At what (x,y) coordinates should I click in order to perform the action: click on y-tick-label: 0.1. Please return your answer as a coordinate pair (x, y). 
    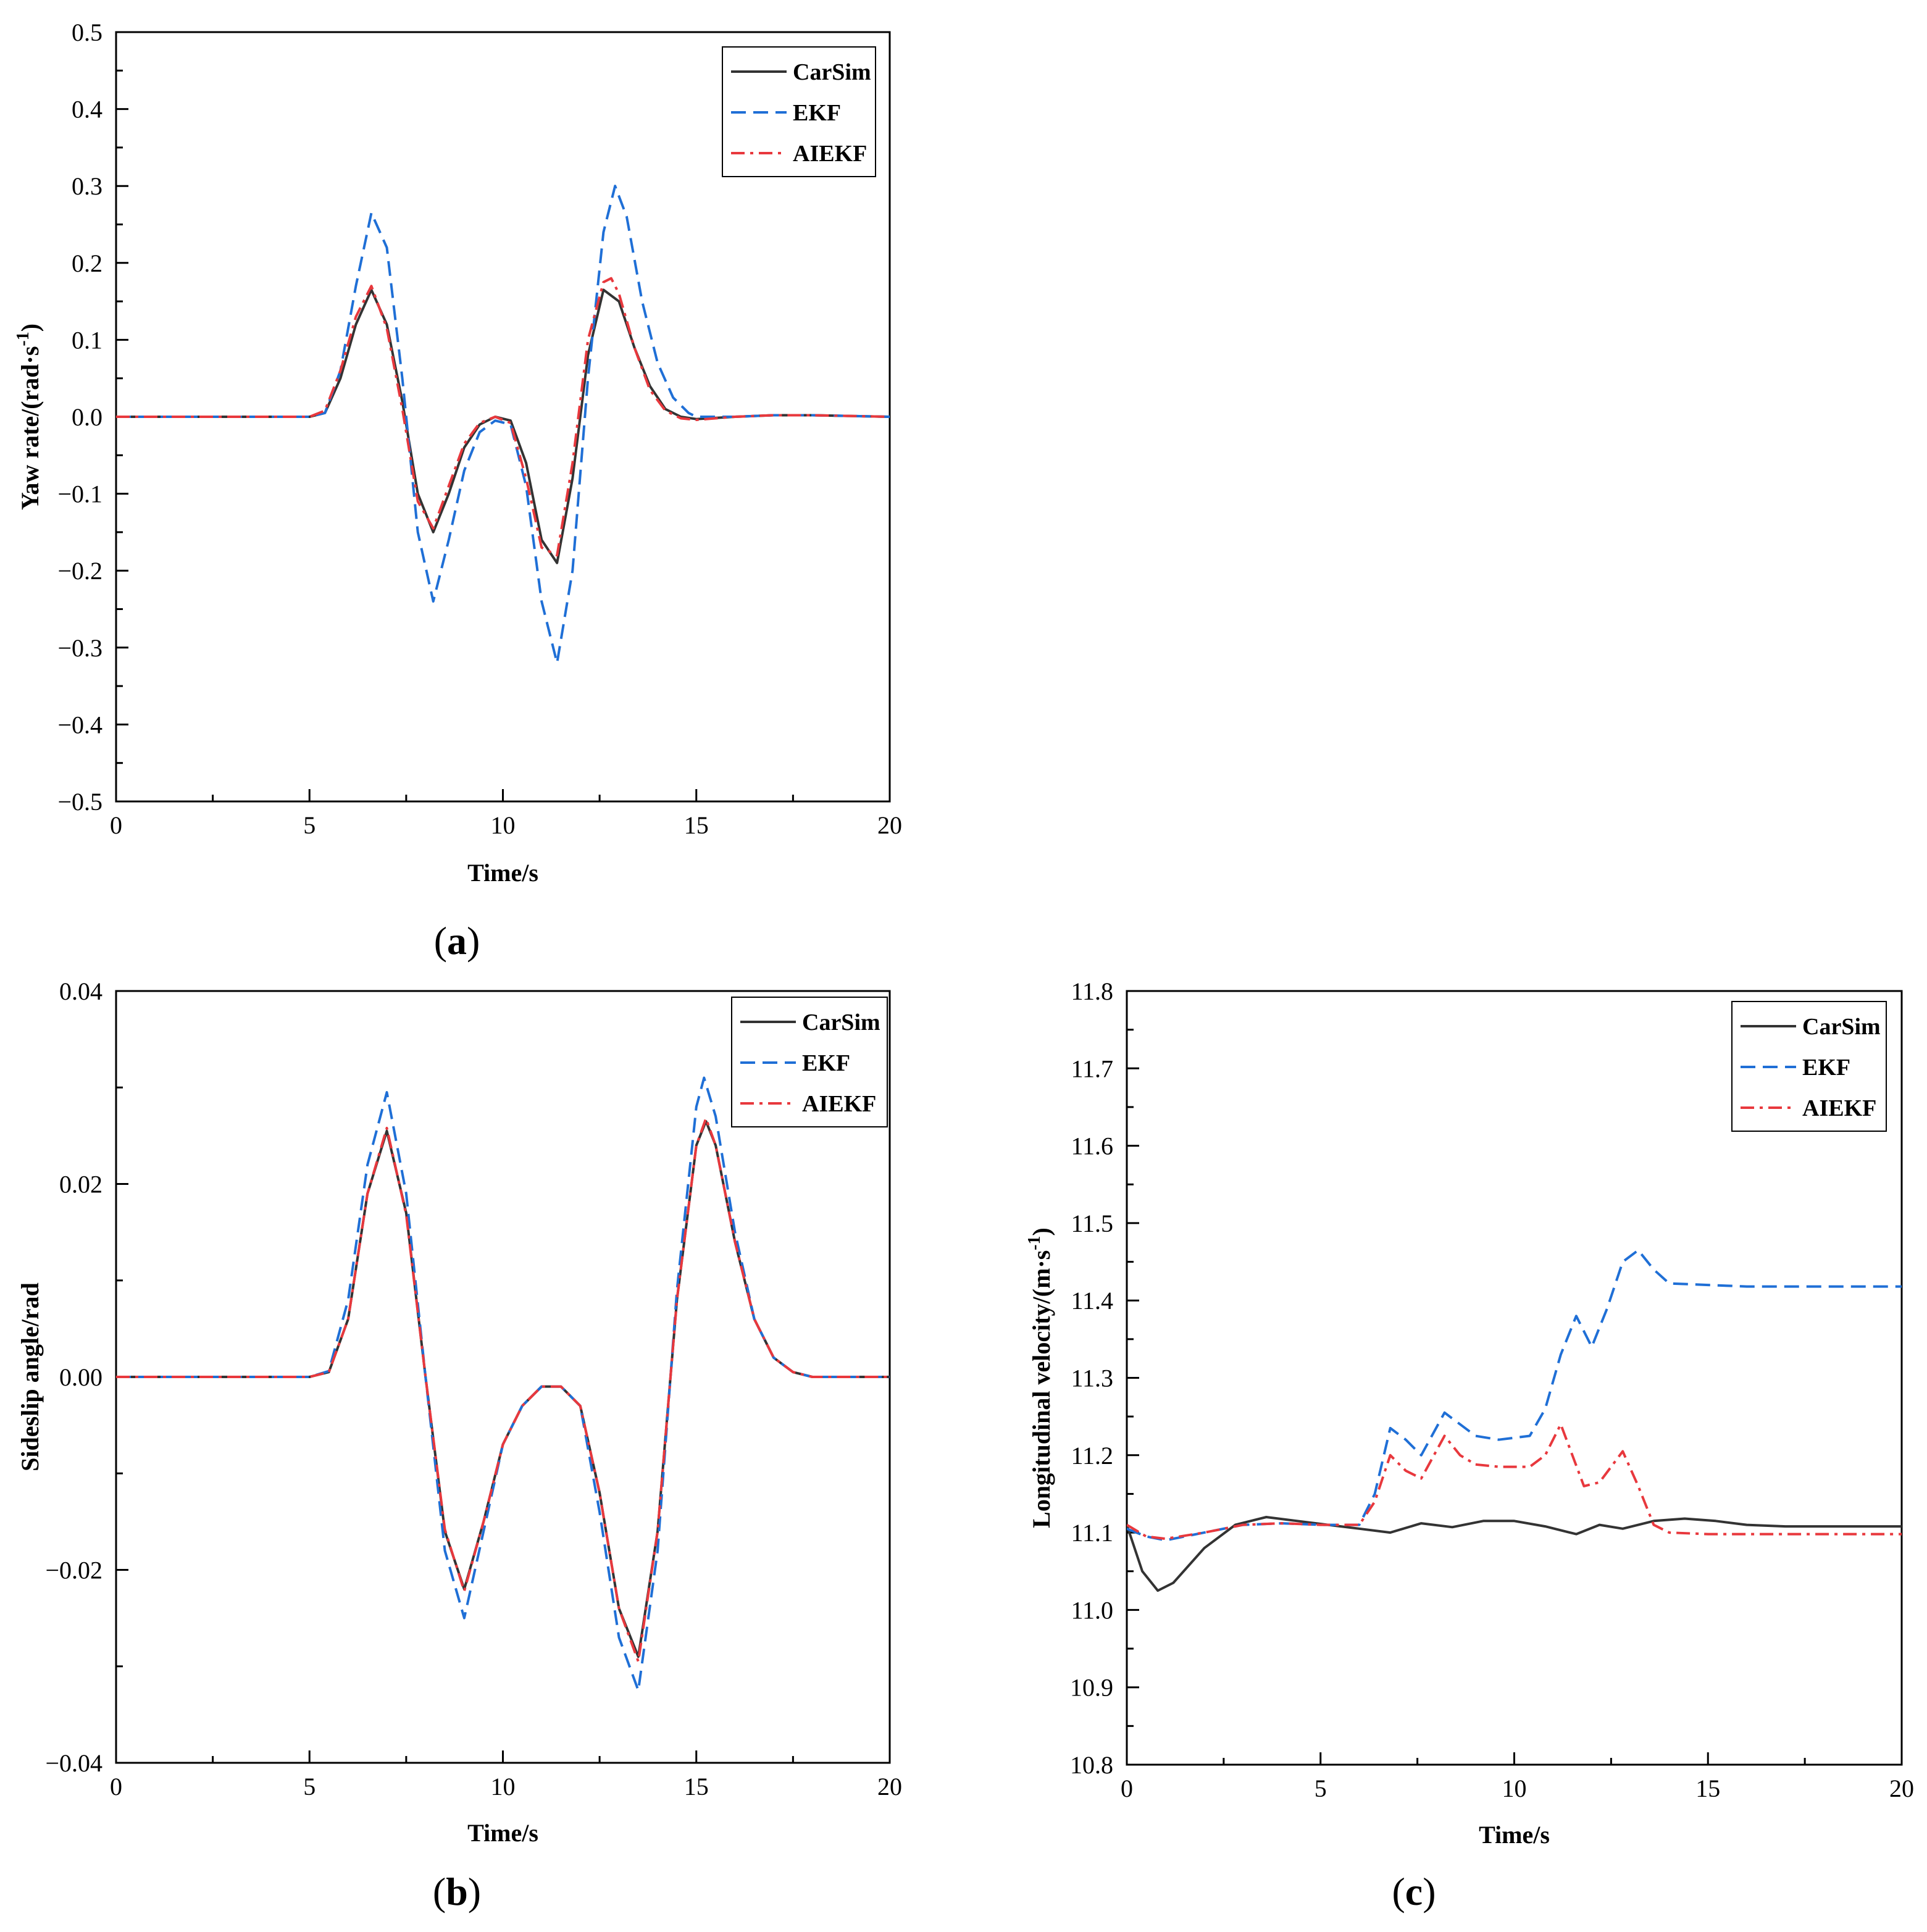
    Looking at the image, I should click on (87, 340).